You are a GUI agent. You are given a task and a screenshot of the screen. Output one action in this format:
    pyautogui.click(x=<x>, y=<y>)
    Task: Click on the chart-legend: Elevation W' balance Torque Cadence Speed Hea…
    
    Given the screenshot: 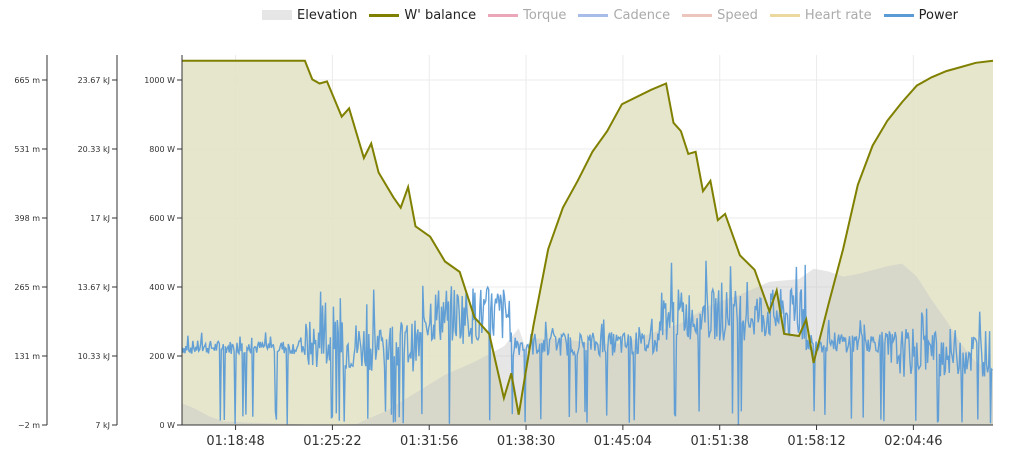 What is the action you would take?
    pyautogui.click(x=616, y=15)
    